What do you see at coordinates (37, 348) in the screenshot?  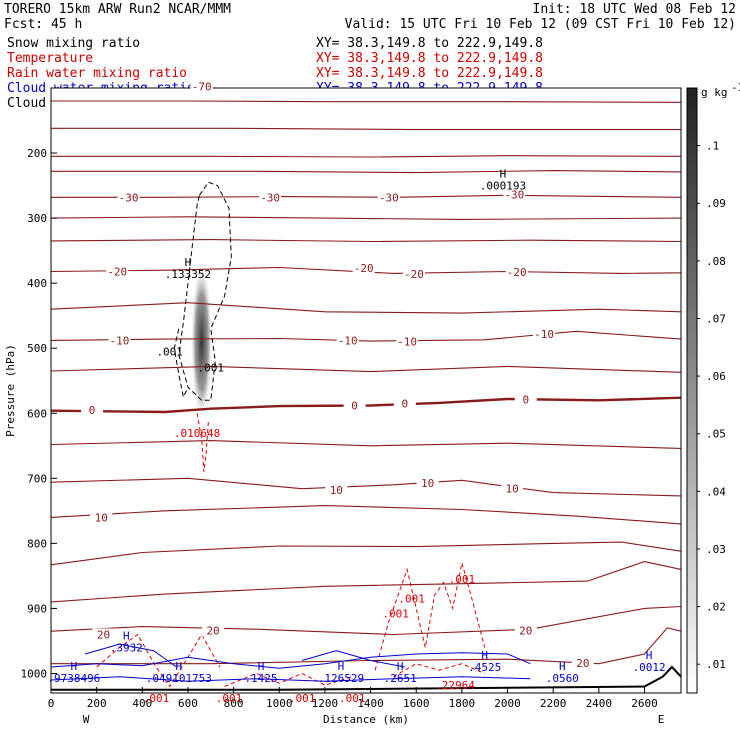 I see `y-tick-label: 500` at bounding box center [37, 348].